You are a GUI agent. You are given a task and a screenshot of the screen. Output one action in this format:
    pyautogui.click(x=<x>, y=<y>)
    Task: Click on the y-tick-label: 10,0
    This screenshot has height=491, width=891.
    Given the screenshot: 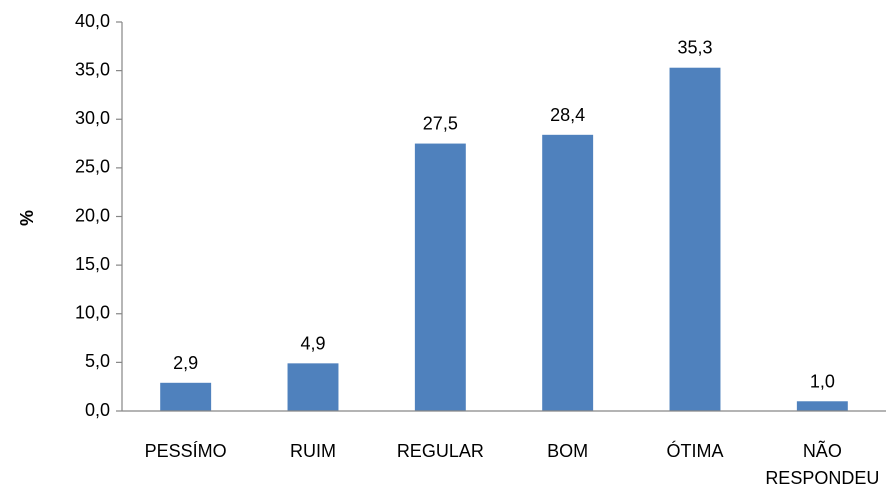 What is the action you would take?
    pyautogui.click(x=92, y=313)
    